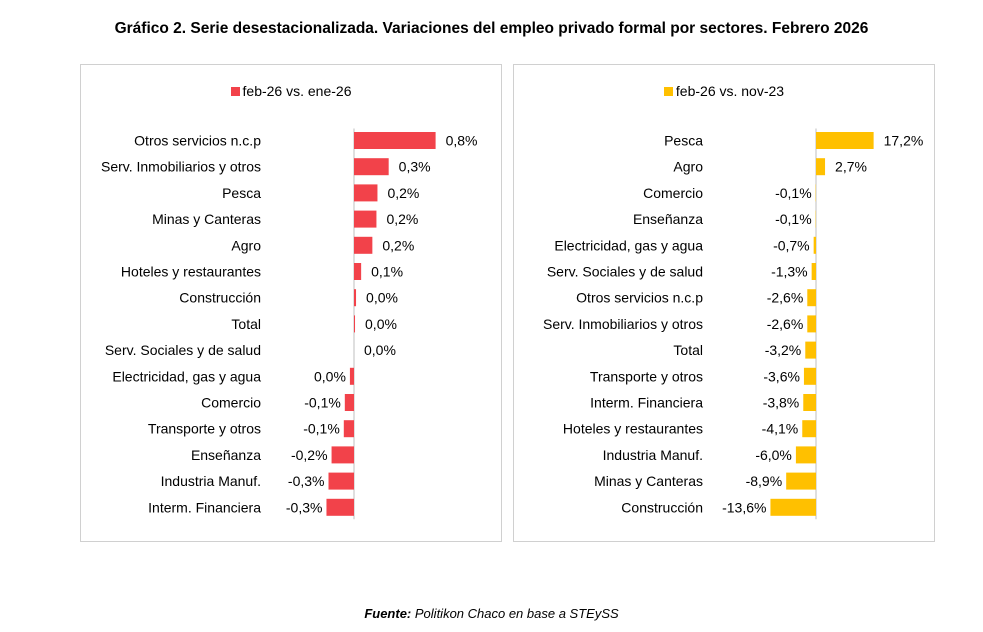 Image resolution: width=983 pixels, height=632 pixels. I want to click on legend: feb-26 vs. ene-26, so click(291, 91).